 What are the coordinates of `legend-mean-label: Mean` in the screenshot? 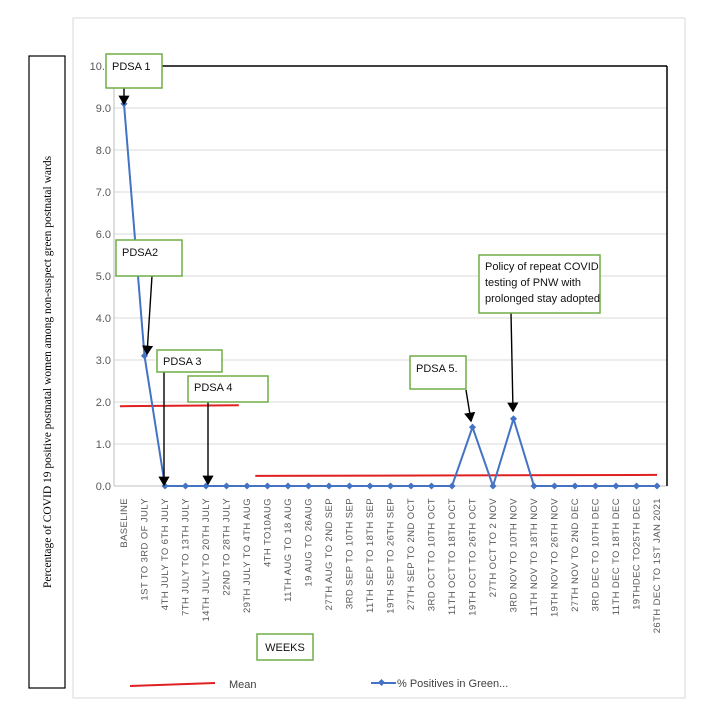 It's located at (243, 685).